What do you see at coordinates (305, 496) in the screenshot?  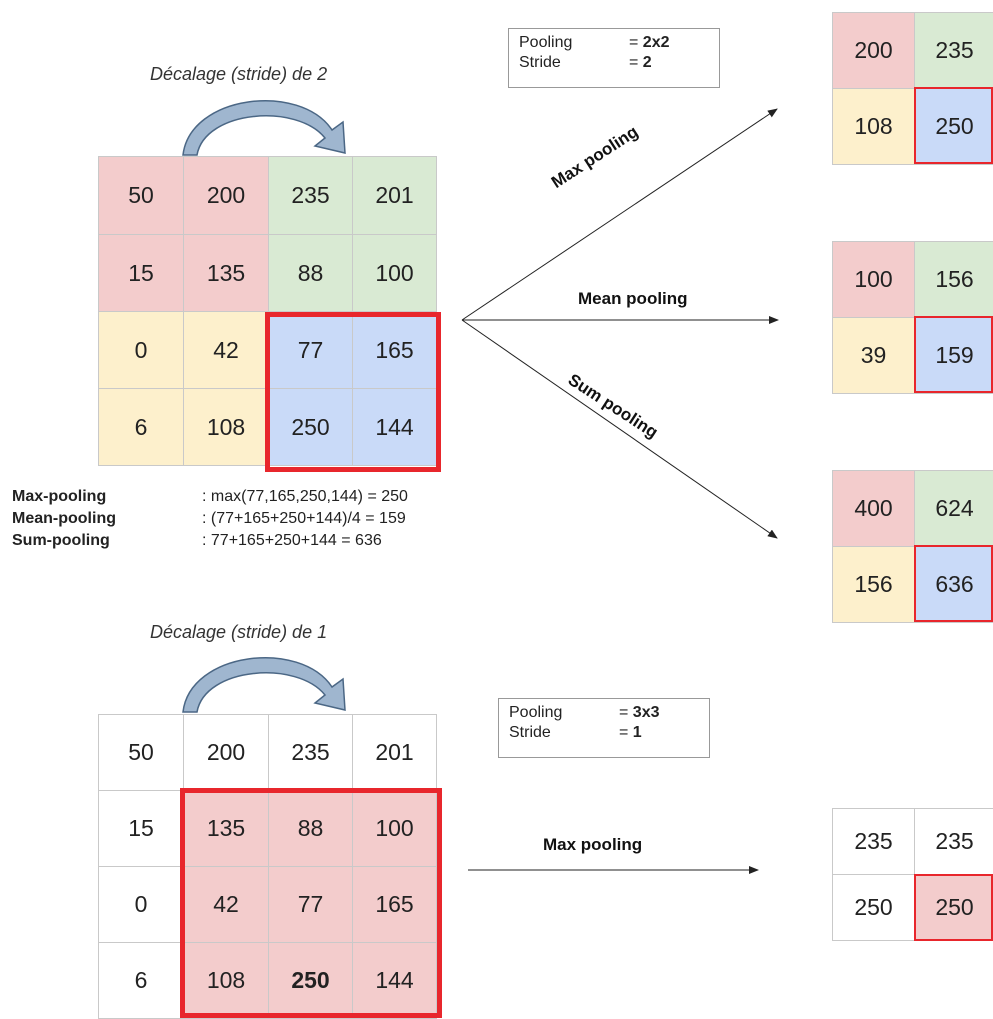 I see `formula-expression: : max(77,165,250,144) = 250` at bounding box center [305, 496].